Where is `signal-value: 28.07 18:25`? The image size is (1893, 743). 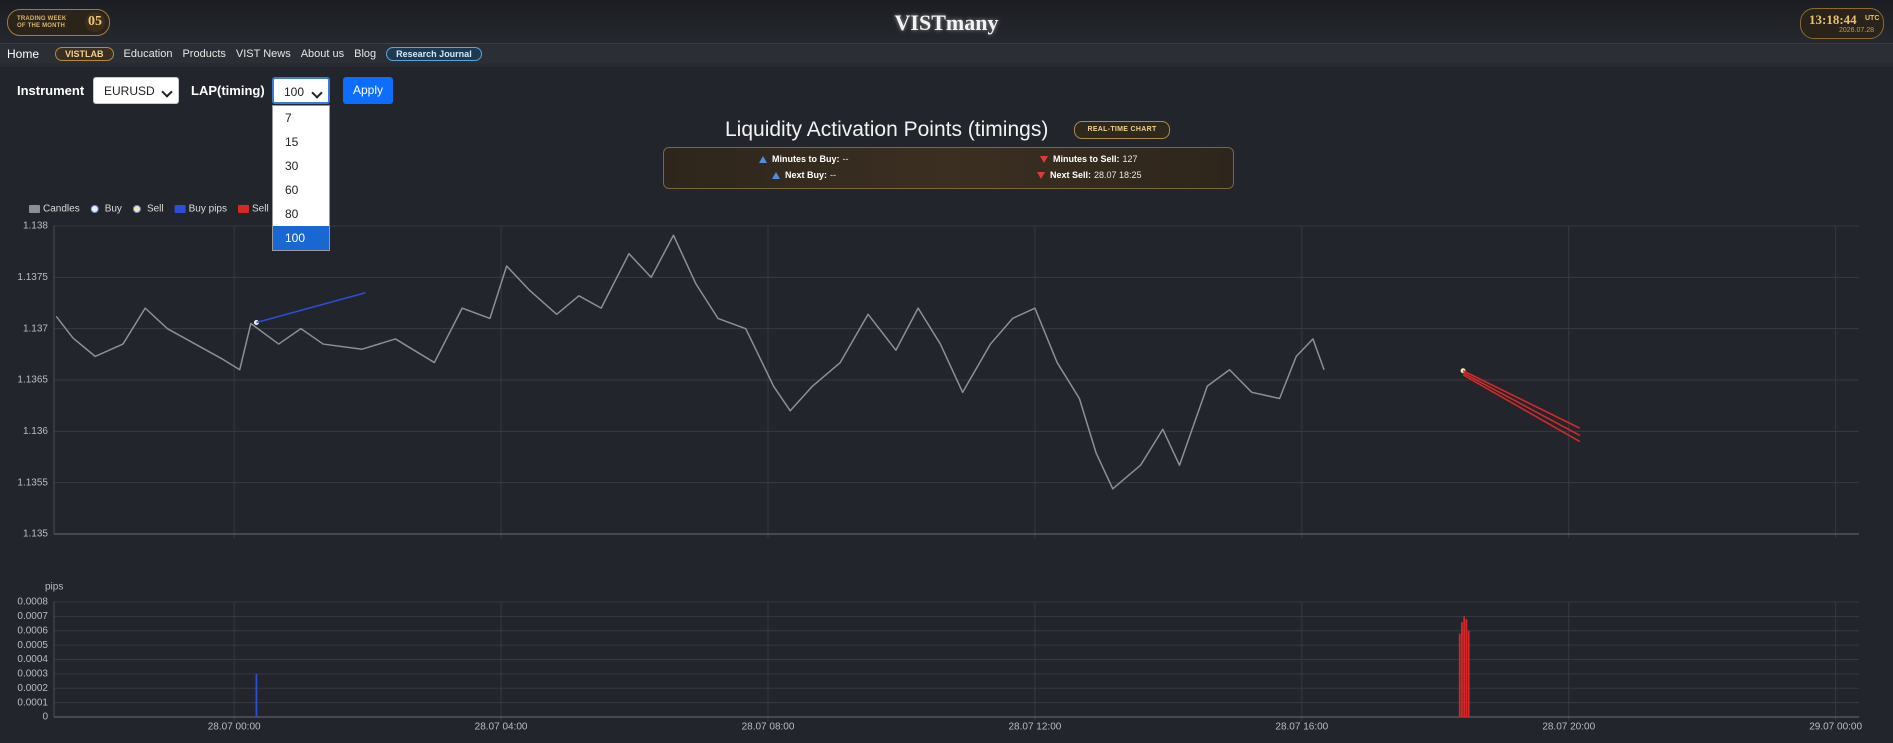
signal-value: 28.07 18:25 is located at coordinates (1118, 175).